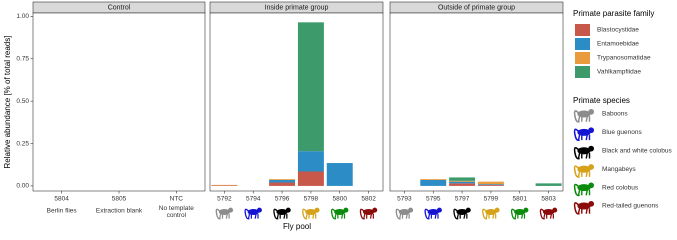 The image size is (677, 240). Describe the element at coordinates (618, 30) in the screenshot. I see `legend-label: Blastocystidae` at that location.